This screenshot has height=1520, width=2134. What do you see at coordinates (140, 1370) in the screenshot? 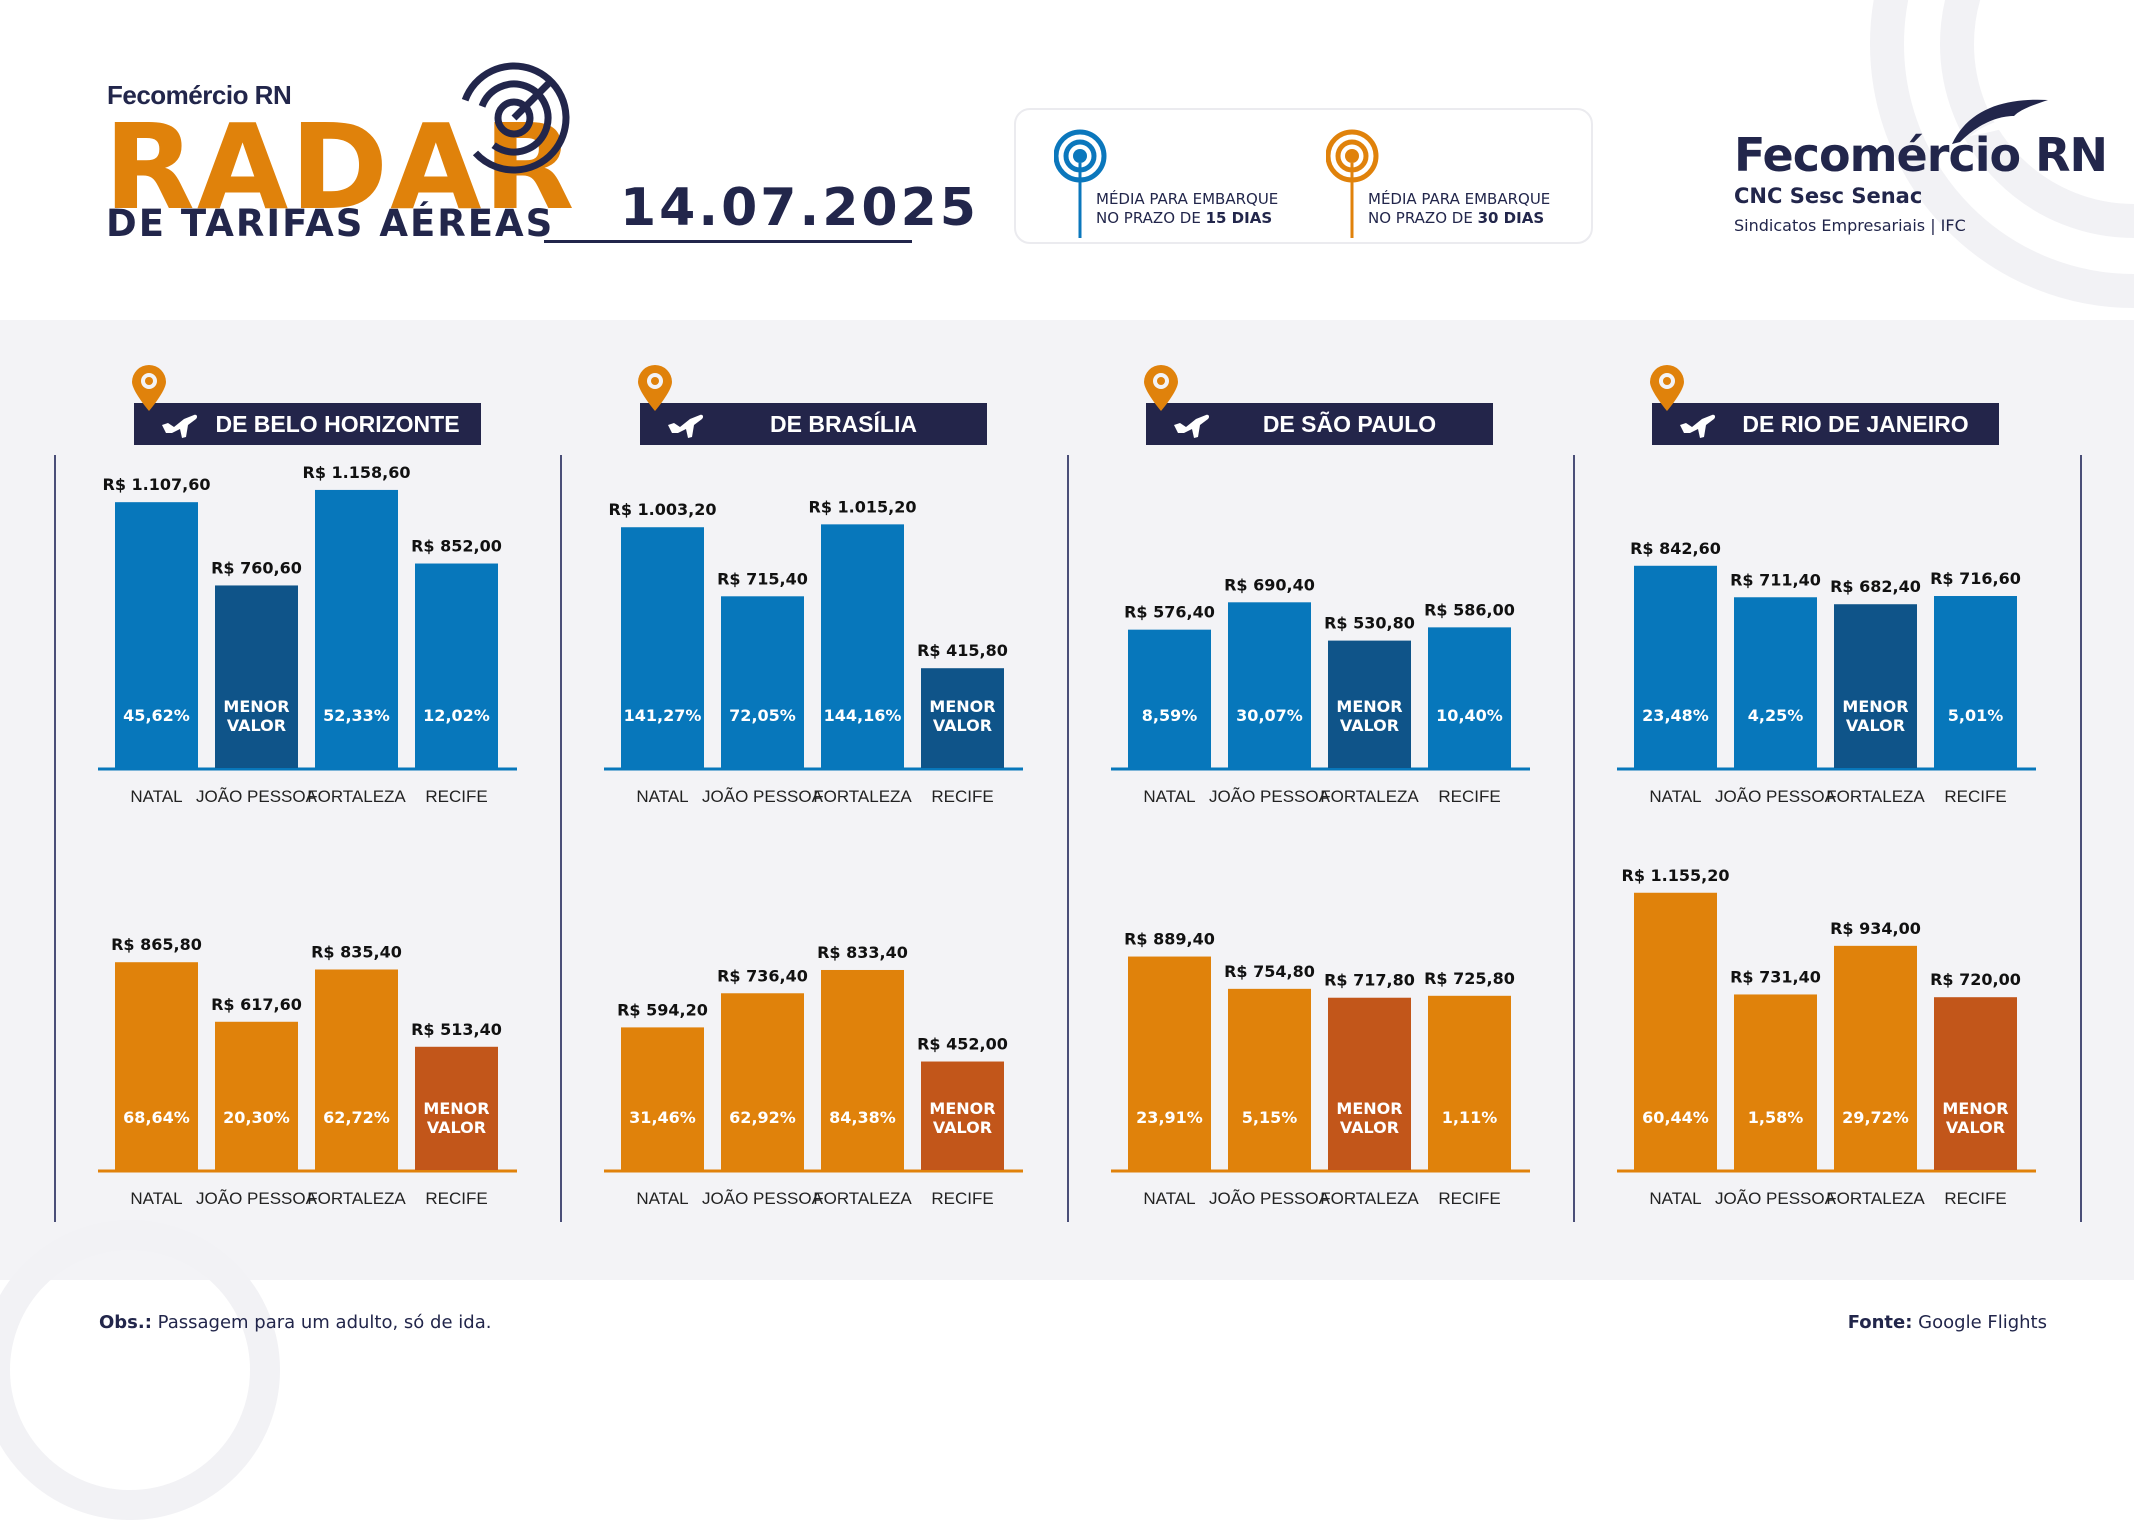
I see `decorative-arc` at bounding box center [140, 1370].